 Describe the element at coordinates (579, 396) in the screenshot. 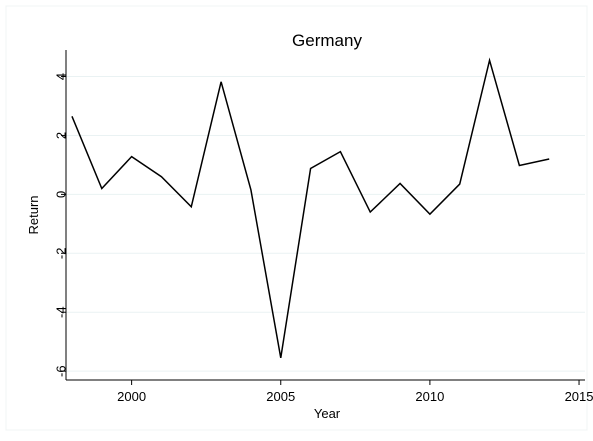

I see `x-tick-label: 2015` at that location.